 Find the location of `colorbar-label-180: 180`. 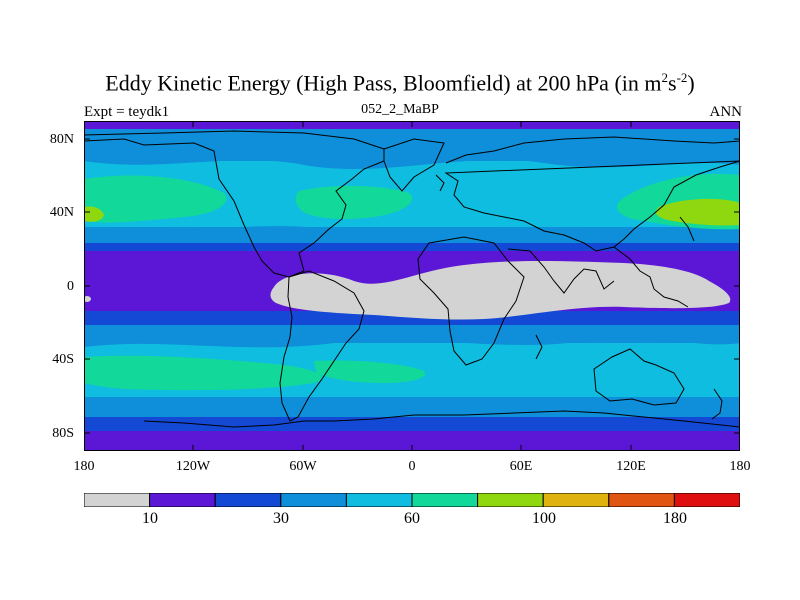

colorbar-label-180: 180 is located at coordinates (675, 518).